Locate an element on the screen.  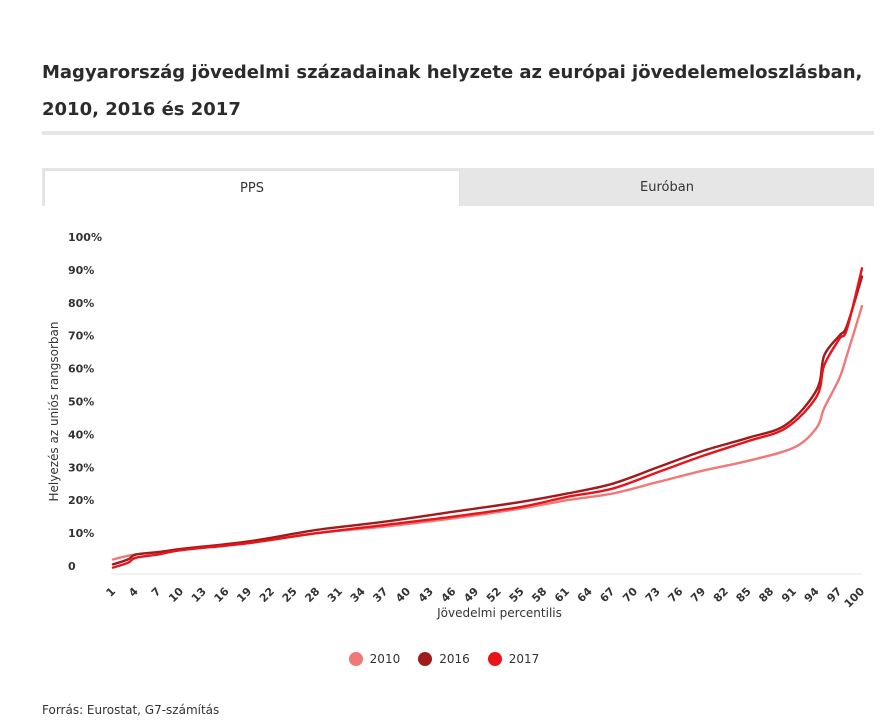
legend-label: 2017 is located at coordinates (524, 659).